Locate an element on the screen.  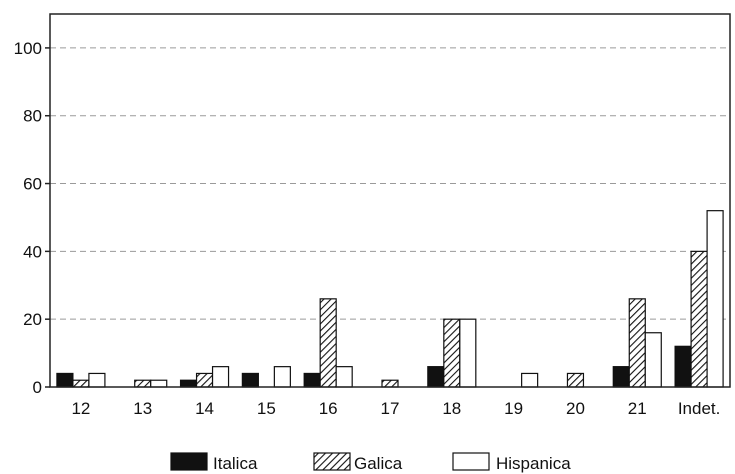
bar-galica-indet is located at coordinates (699, 319).